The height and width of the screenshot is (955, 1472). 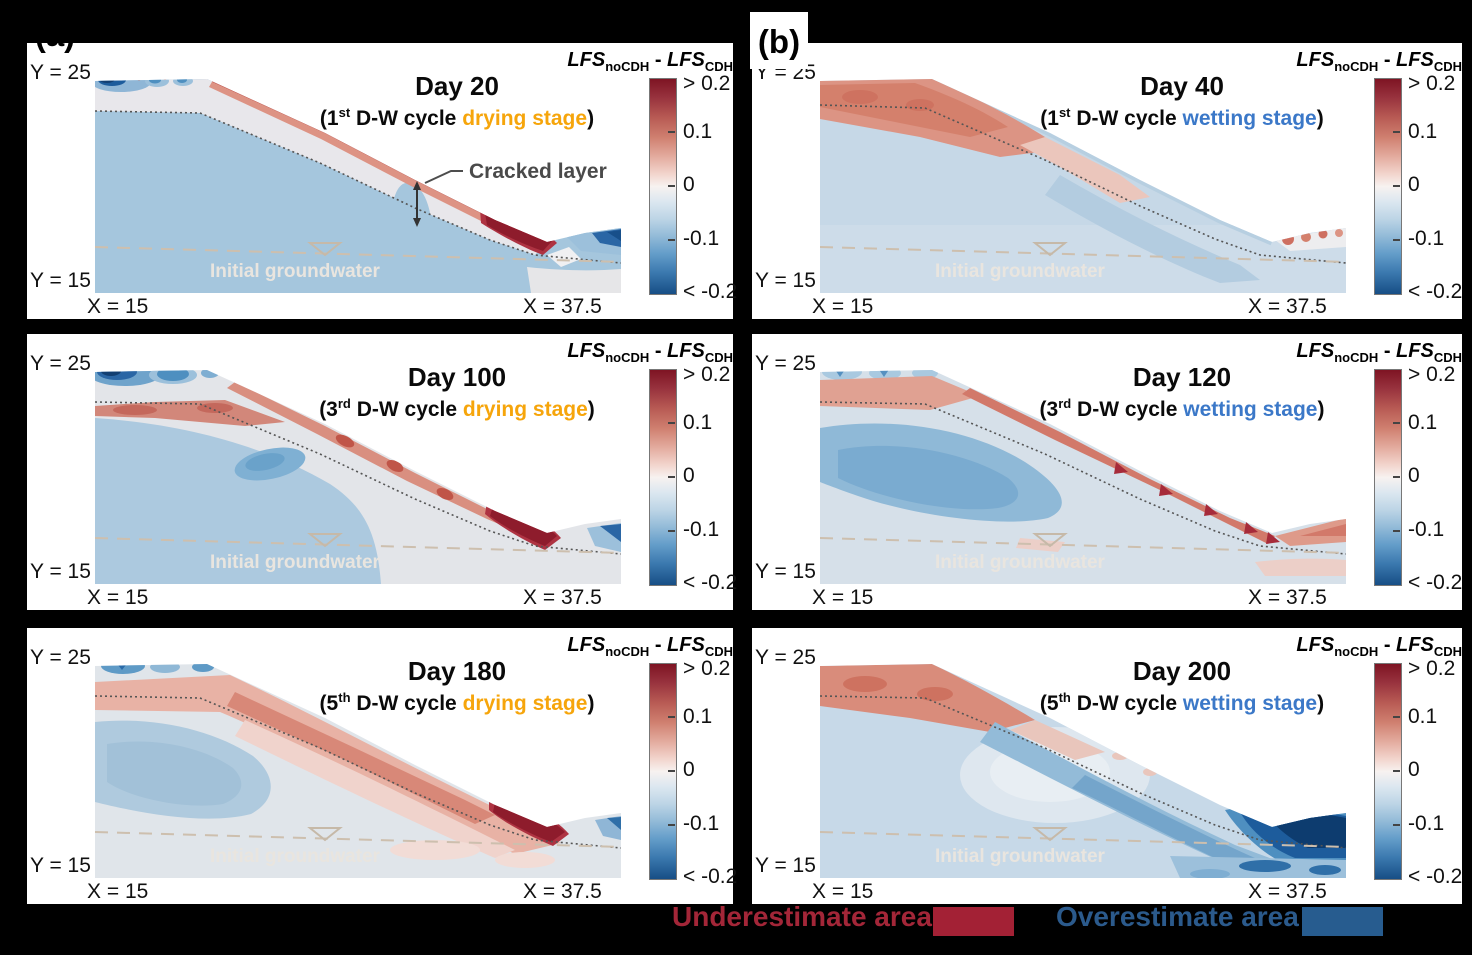 I want to click on contour-plot-day-20: Initial groundwater Cracked layer, so click(x=358, y=184).